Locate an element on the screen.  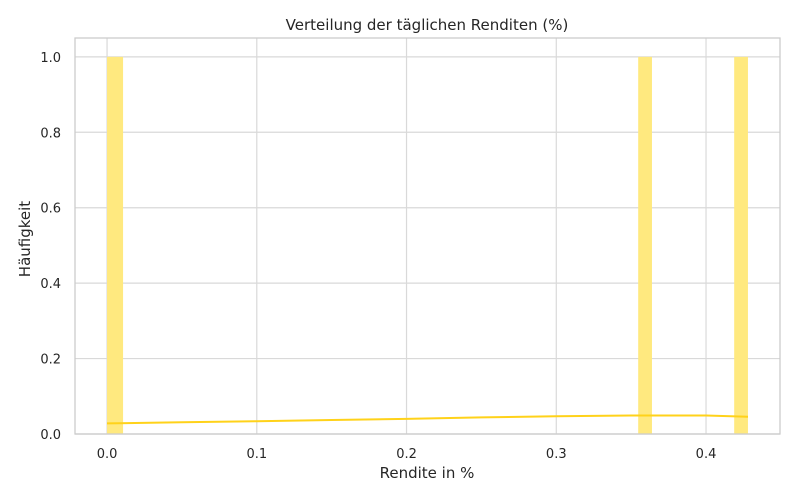
y-axis-title: Häufigkeit is located at coordinates (25, 239).